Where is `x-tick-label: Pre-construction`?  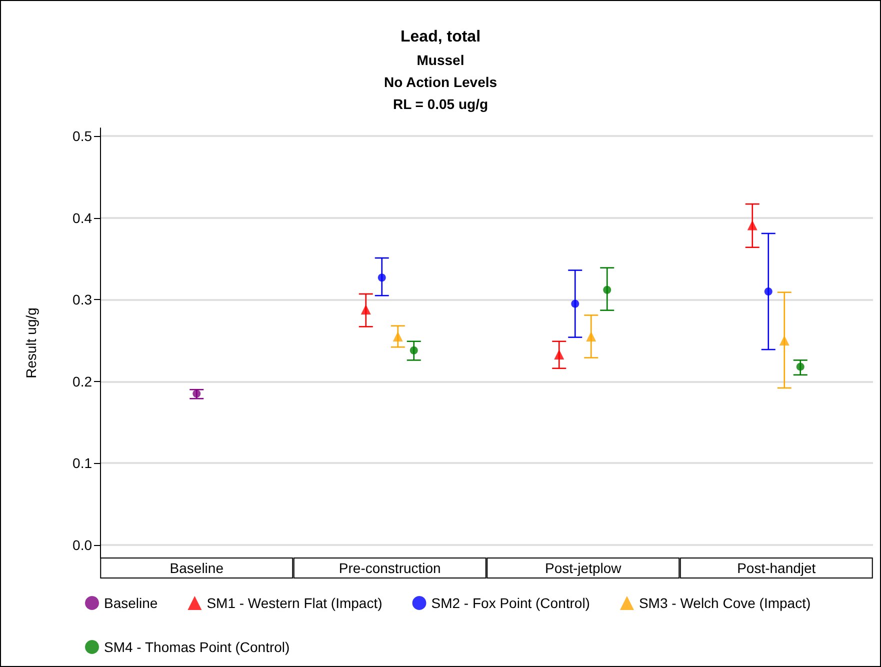
x-tick-label: Pre-construction is located at coordinates (389, 568).